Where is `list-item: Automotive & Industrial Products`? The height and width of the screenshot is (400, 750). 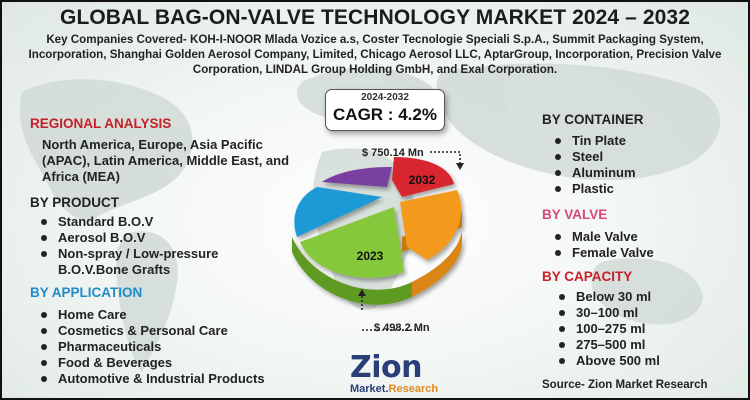 list-item: Automotive & Industrial Products is located at coordinates (168, 379).